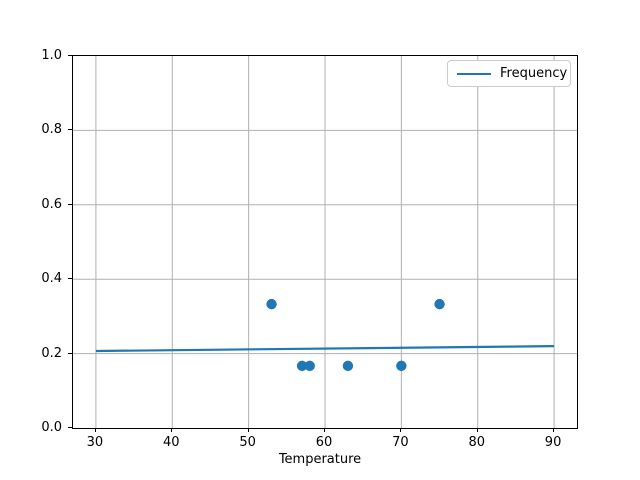 This screenshot has width=640, height=480. I want to click on x-tick-label: 70, so click(400, 442).